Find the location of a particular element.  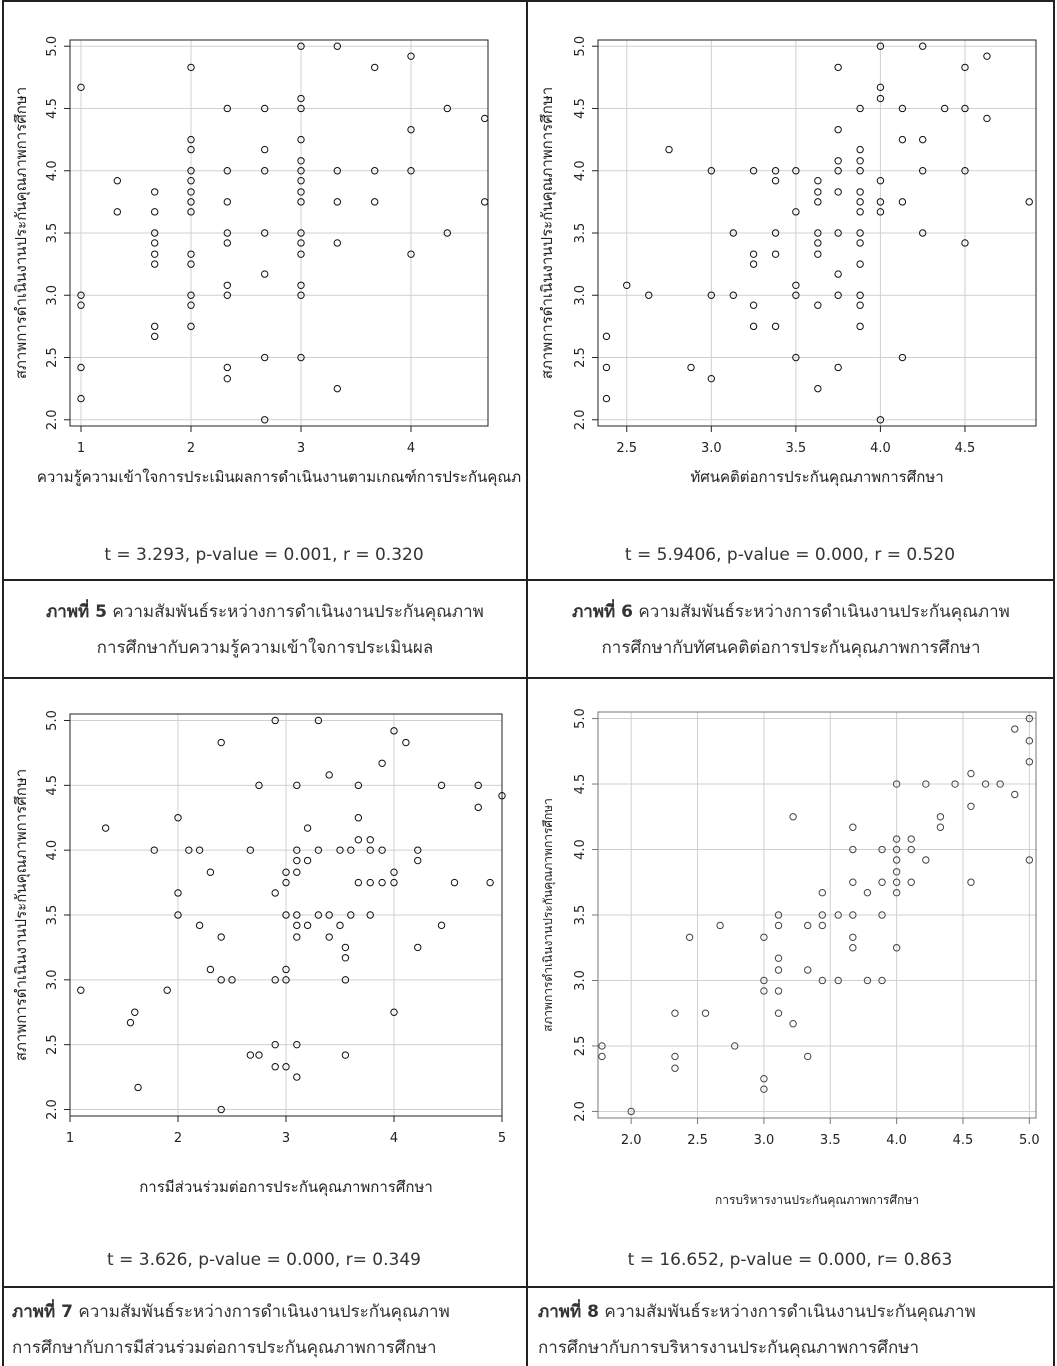

x-tick-label: 2.0 is located at coordinates (631, 1140).